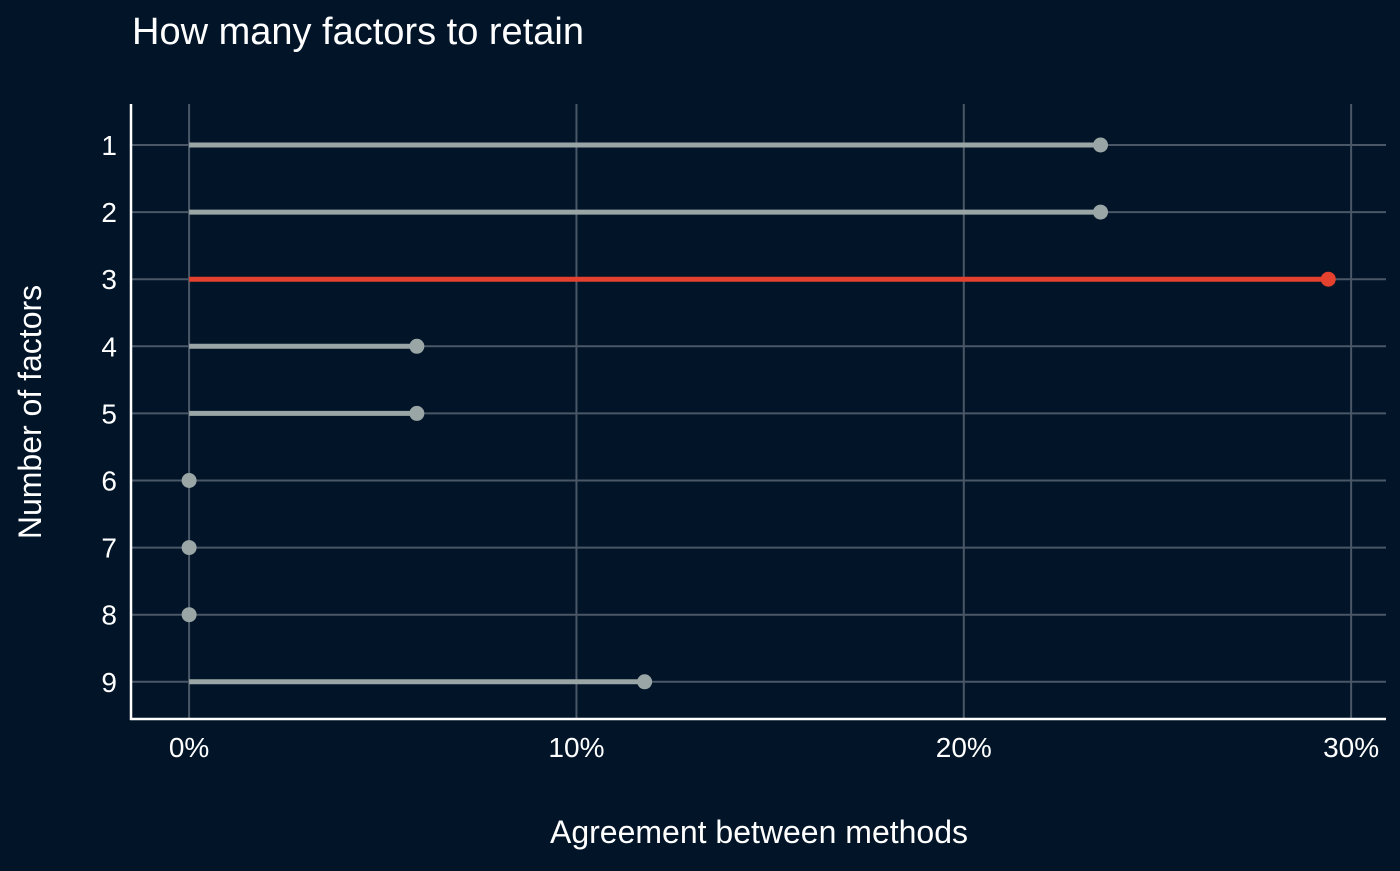 The width and height of the screenshot is (1400, 871). Describe the element at coordinates (109, 279) in the screenshot. I see `y-tick-label: 3` at that location.